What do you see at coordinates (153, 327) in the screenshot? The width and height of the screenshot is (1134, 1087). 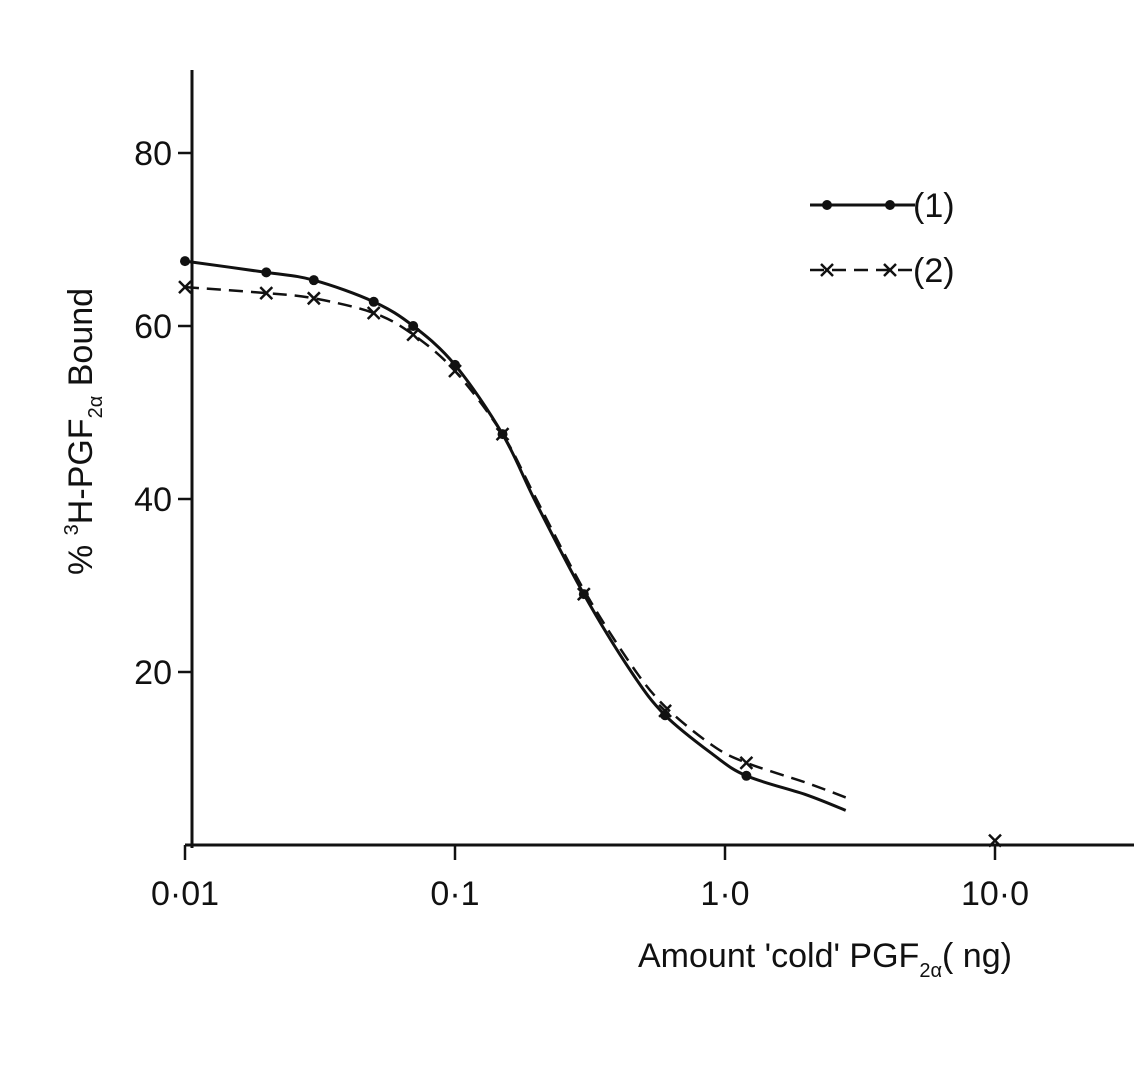 I see `y-tick-label: 60` at bounding box center [153, 327].